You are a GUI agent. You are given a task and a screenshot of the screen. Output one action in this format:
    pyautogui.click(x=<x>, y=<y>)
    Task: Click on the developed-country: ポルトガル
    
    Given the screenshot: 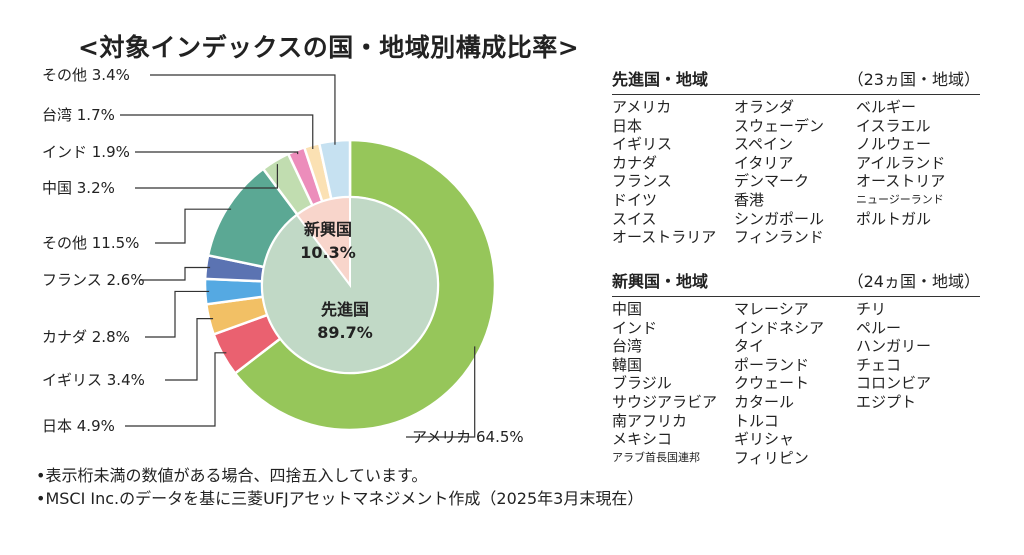 What is the action you would take?
    pyautogui.click(x=894, y=218)
    